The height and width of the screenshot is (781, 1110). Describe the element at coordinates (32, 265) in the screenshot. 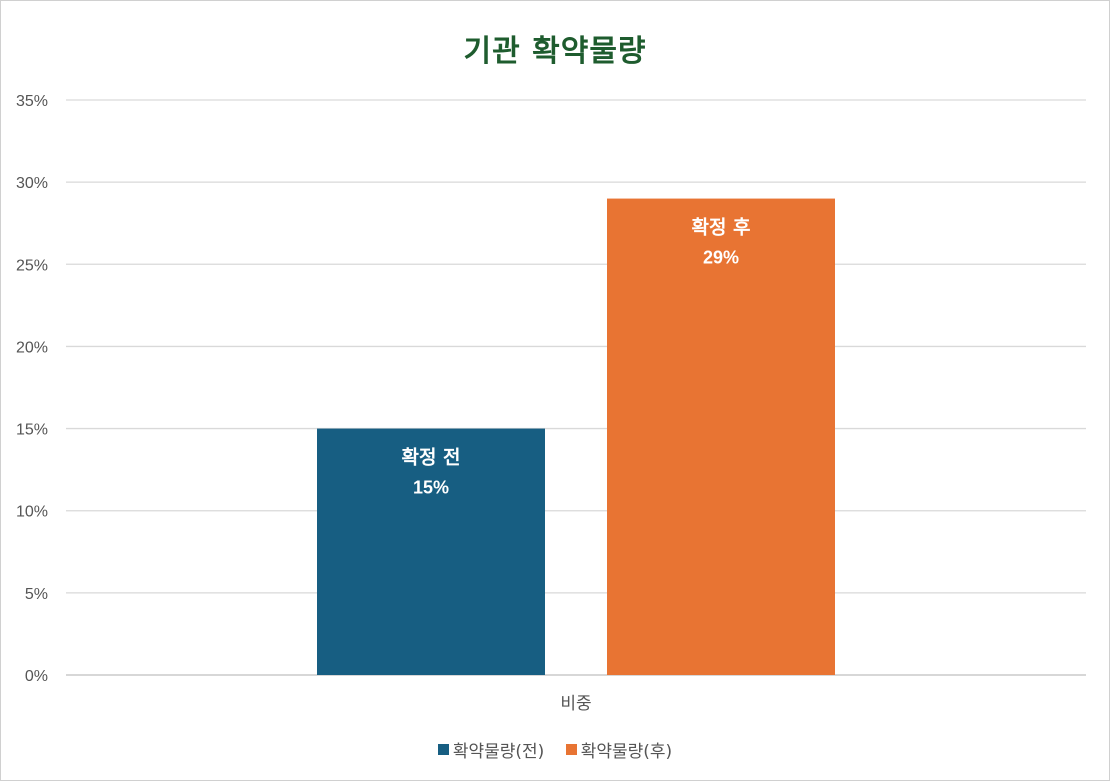

I see `y-tick-label: 25%` at that location.